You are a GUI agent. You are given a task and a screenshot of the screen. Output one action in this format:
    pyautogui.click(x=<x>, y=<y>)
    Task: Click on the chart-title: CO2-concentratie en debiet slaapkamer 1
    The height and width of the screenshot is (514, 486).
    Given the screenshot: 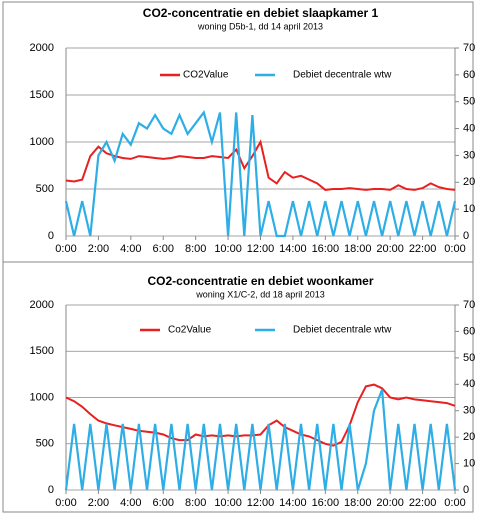 What is the action you would take?
    pyautogui.click(x=261, y=13)
    